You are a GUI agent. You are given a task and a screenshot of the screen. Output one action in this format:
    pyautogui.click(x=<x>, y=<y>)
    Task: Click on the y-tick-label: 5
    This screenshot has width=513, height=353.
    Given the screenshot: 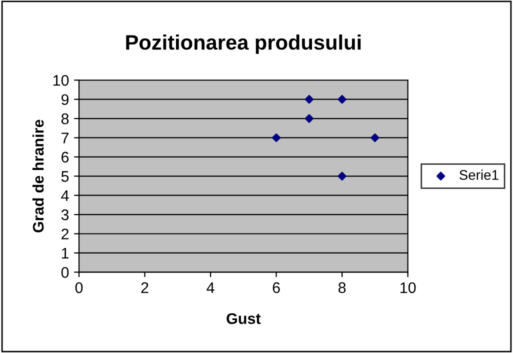 What is the action you would take?
    pyautogui.click(x=65, y=176)
    